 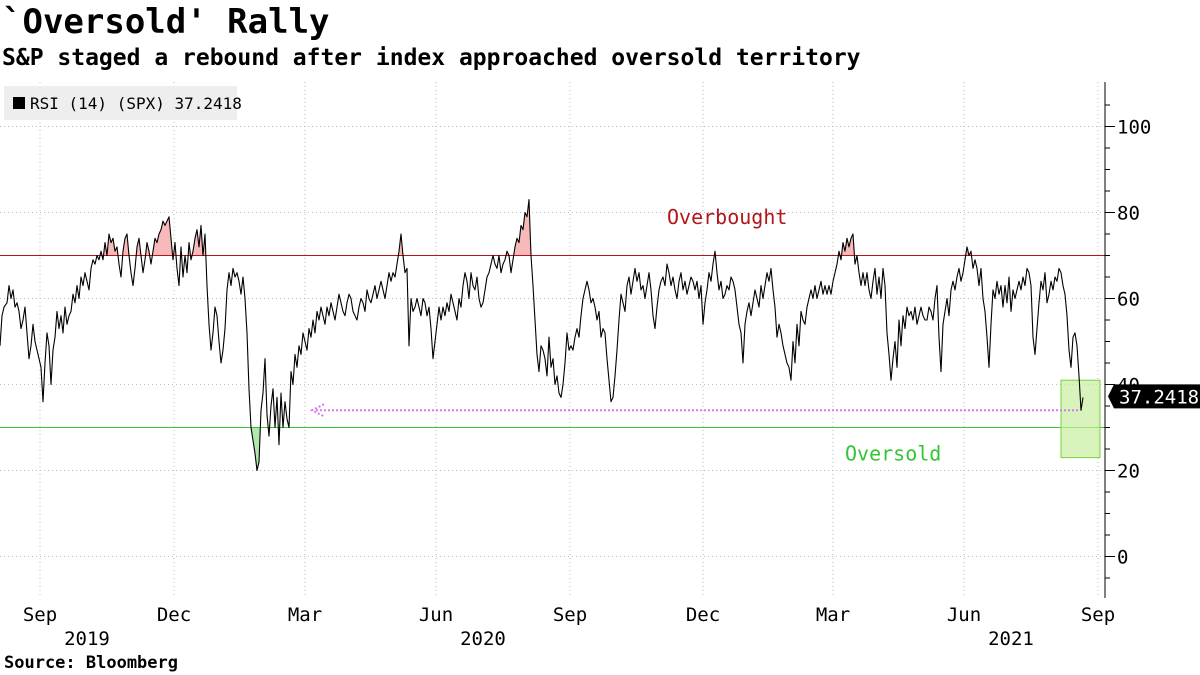 What do you see at coordinates (136, 103) in the screenshot?
I see `legend-label: RSI (14) (SPX) 37.2418` at bounding box center [136, 103].